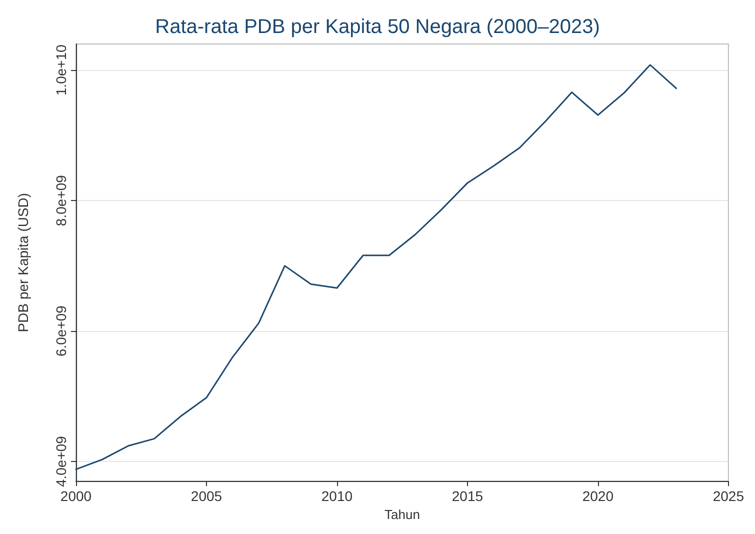  What do you see at coordinates (598, 496) in the screenshot?
I see `x-tick-label: 2020` at bounding box center [598, 496].